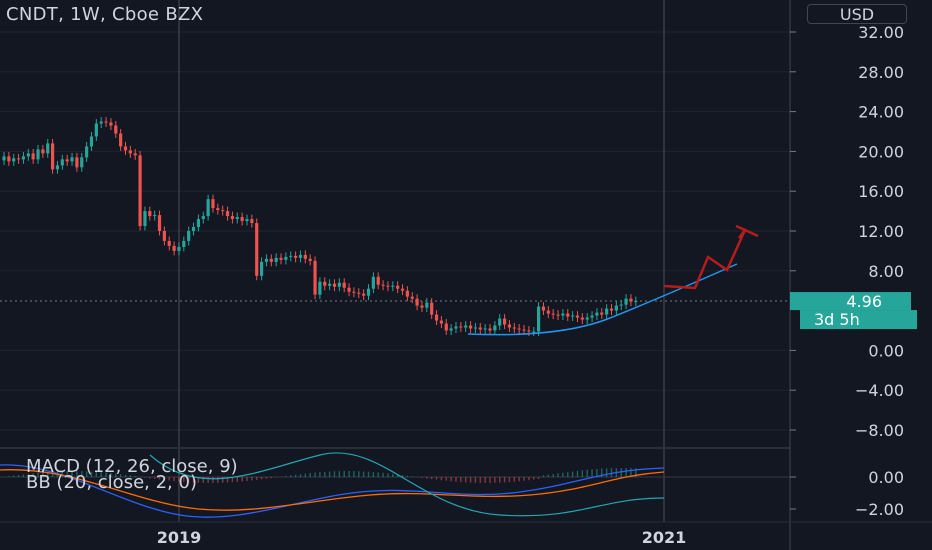 This screenshot has width=932, height=550. I want to click on time-axis-label: 2019, so click(179, 537).